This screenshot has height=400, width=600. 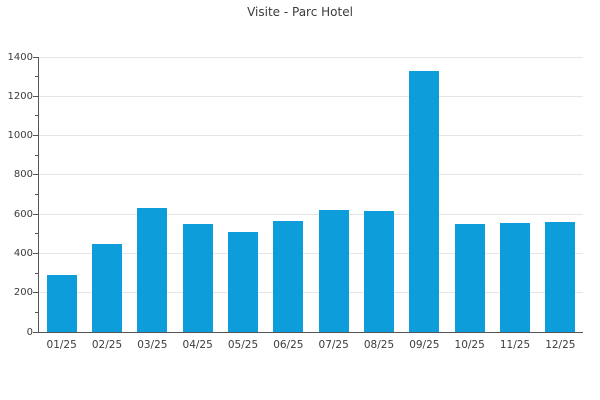 What do you see at coordinates (300, 12) in the screenshot?
I see `chart-title: Visite - Parc Hotel` at bounding box center [300, 12].